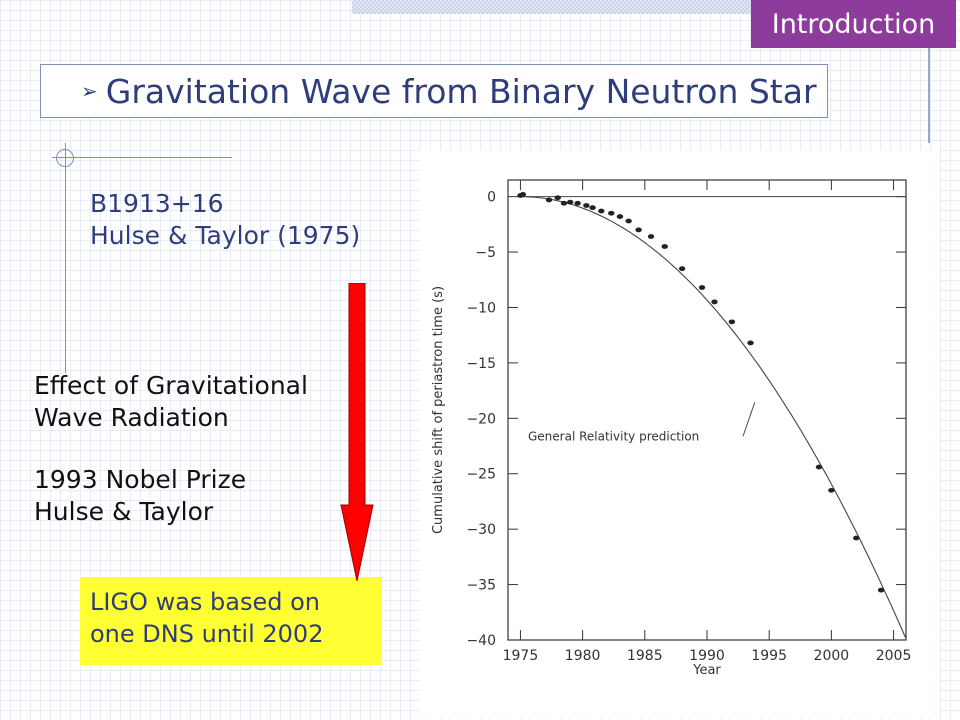 This screenshot has height=720, width=960. What do you see at coordinates (613, 436) in the screenshot?
I see `annotation-text: General Relativity prediction` at bounding box center [613, 436].